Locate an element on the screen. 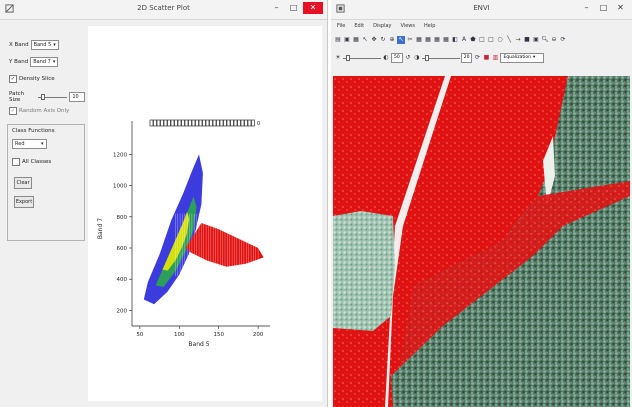  pan-icon: ✥ is located at coordinates (374, 39).